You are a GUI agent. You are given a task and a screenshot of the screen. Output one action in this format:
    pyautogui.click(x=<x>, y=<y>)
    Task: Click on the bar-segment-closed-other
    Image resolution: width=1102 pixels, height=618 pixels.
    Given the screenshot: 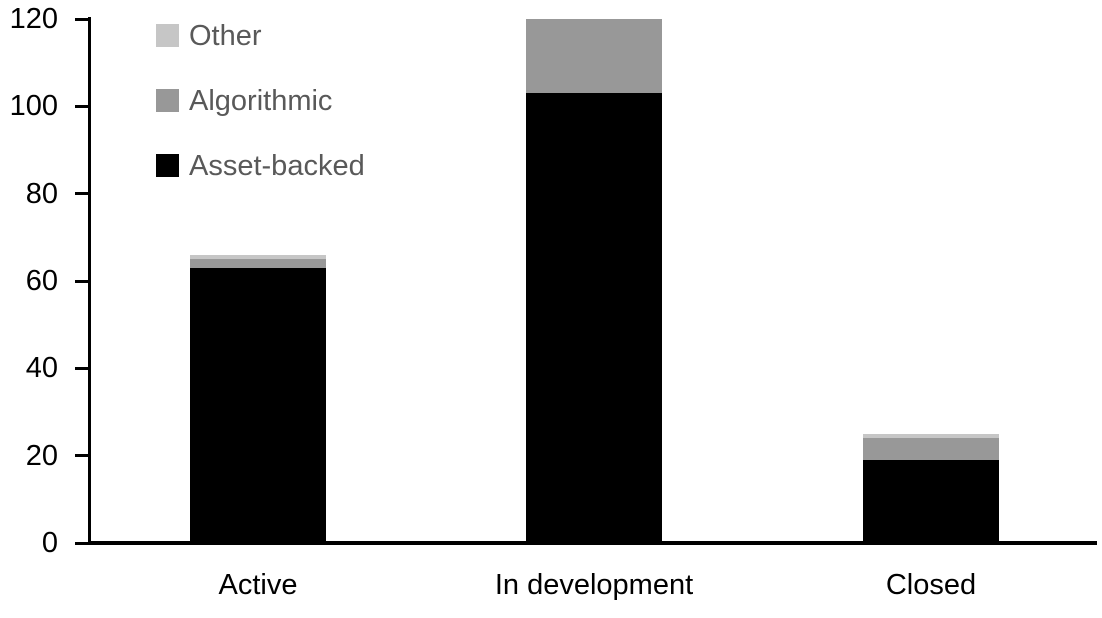 What is the action you would take?
    pyautogui.click(x=931, y=436)
    